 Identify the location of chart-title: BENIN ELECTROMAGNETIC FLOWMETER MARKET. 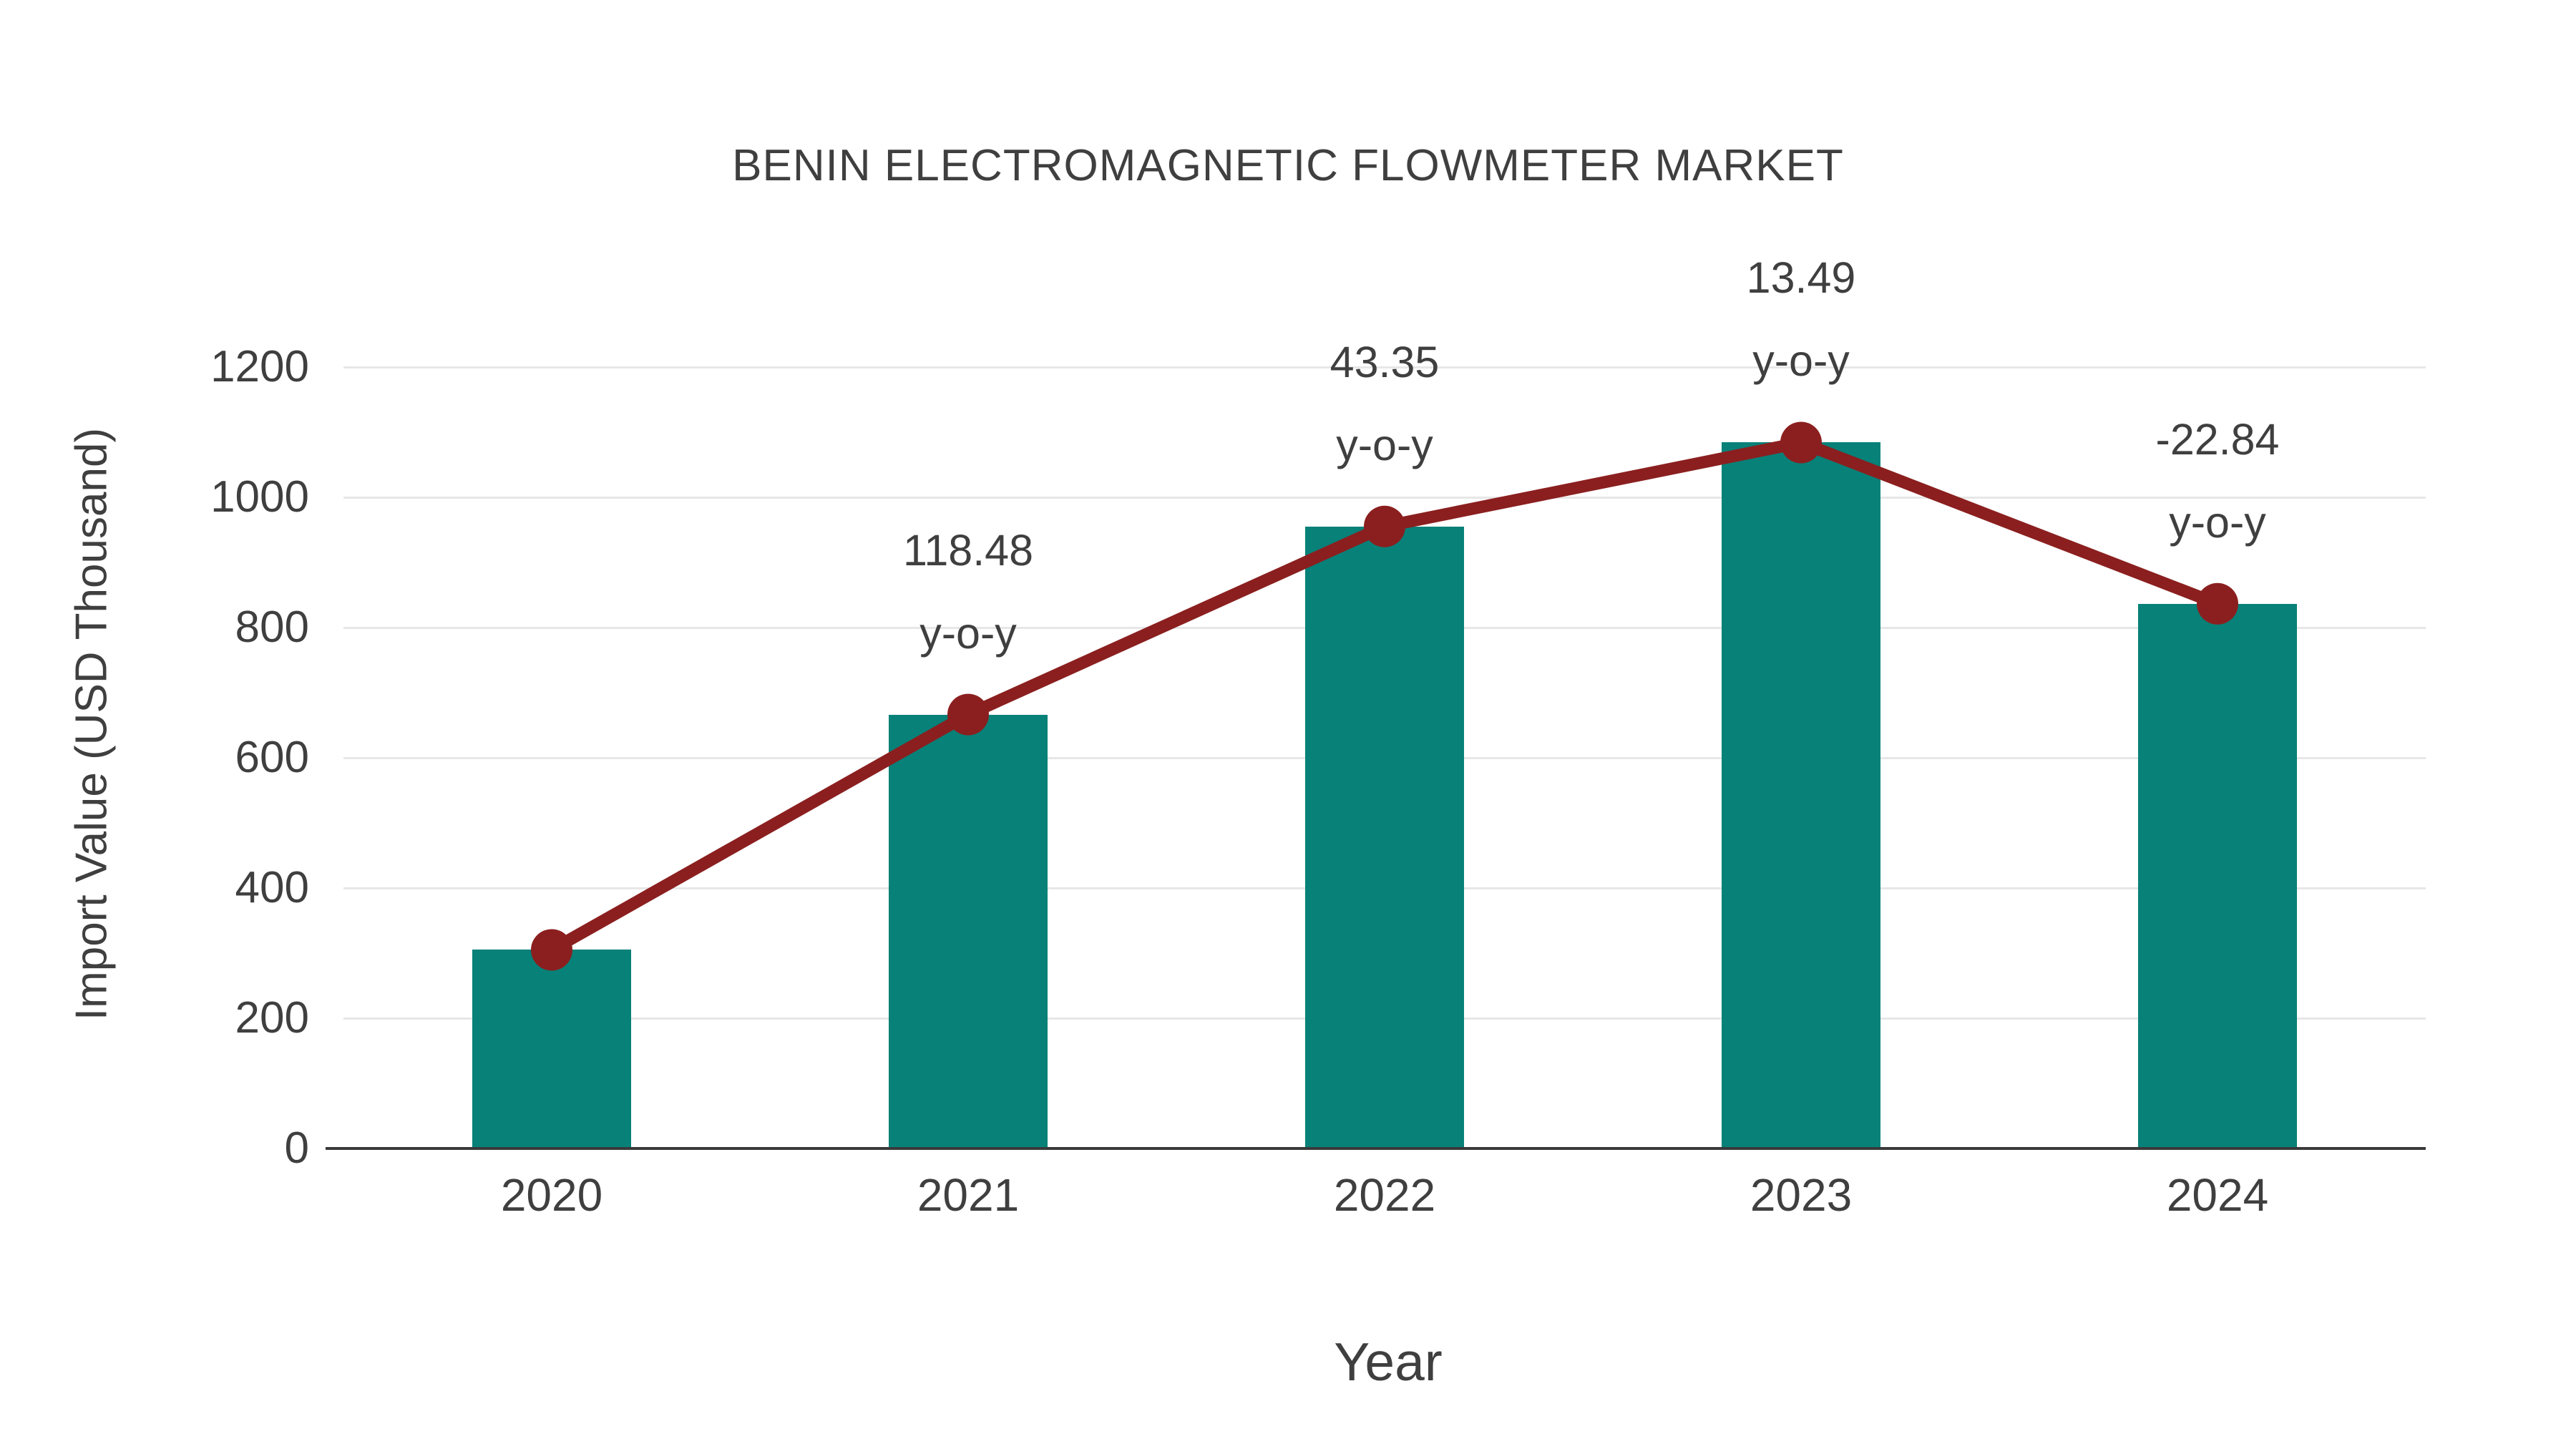
(1288, 165).